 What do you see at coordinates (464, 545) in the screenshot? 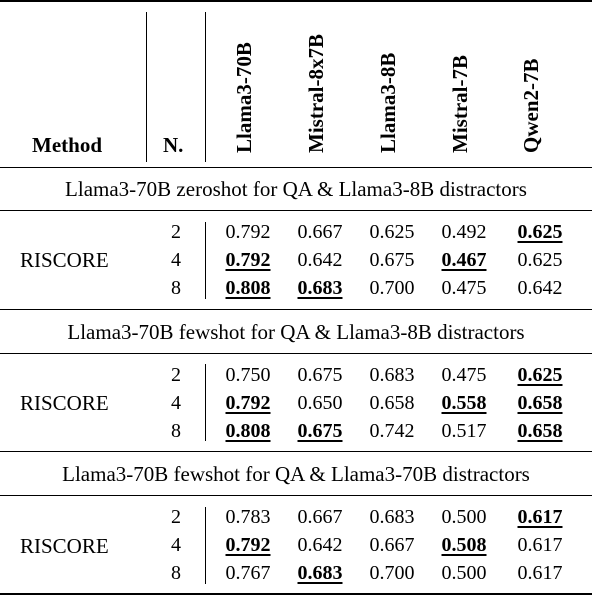
I see `score-cell: 0.508` at bounding box center [464, 545].